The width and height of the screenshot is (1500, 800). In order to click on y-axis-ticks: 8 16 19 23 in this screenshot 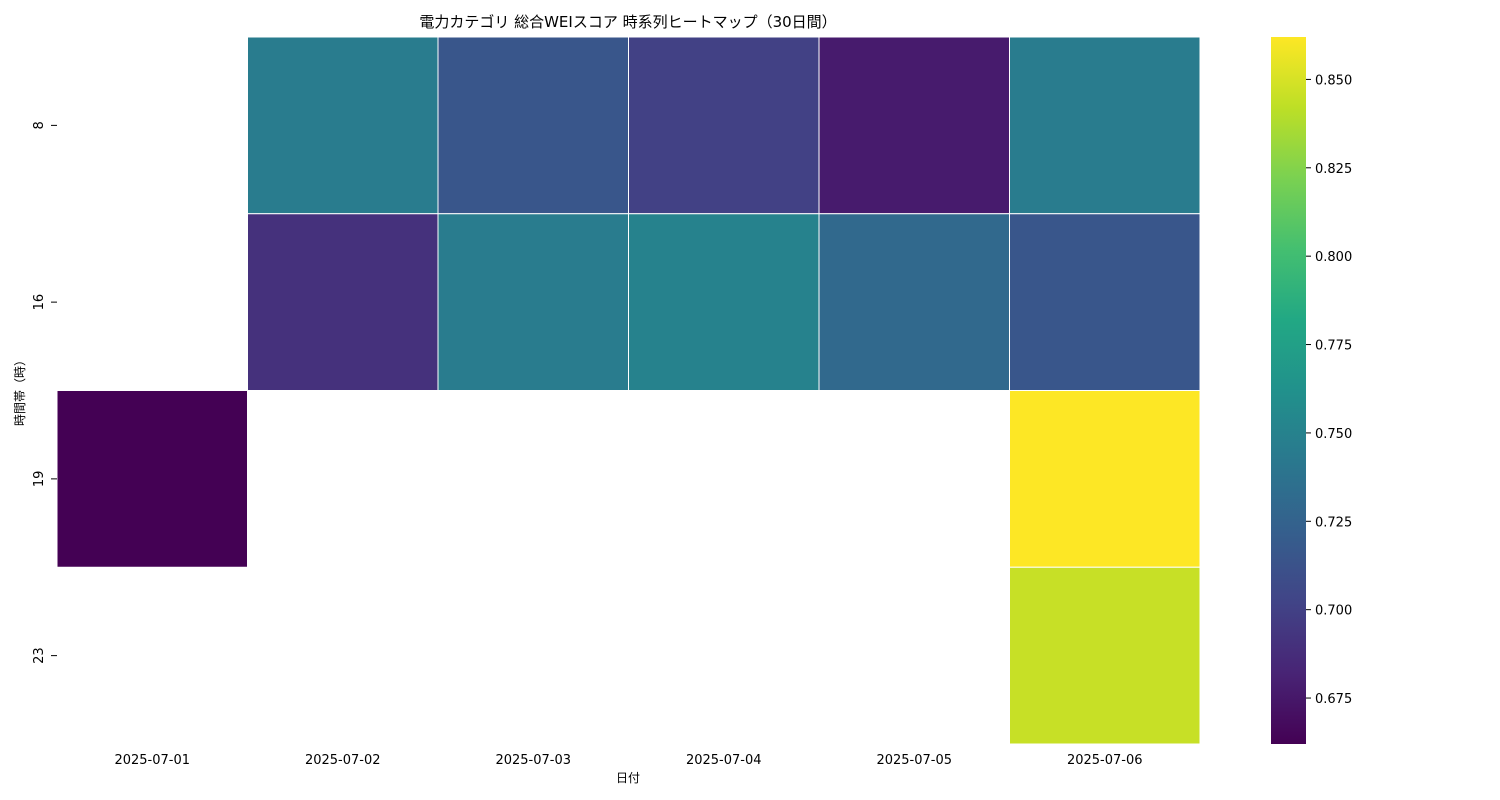, I will do `click(44, 392)`.